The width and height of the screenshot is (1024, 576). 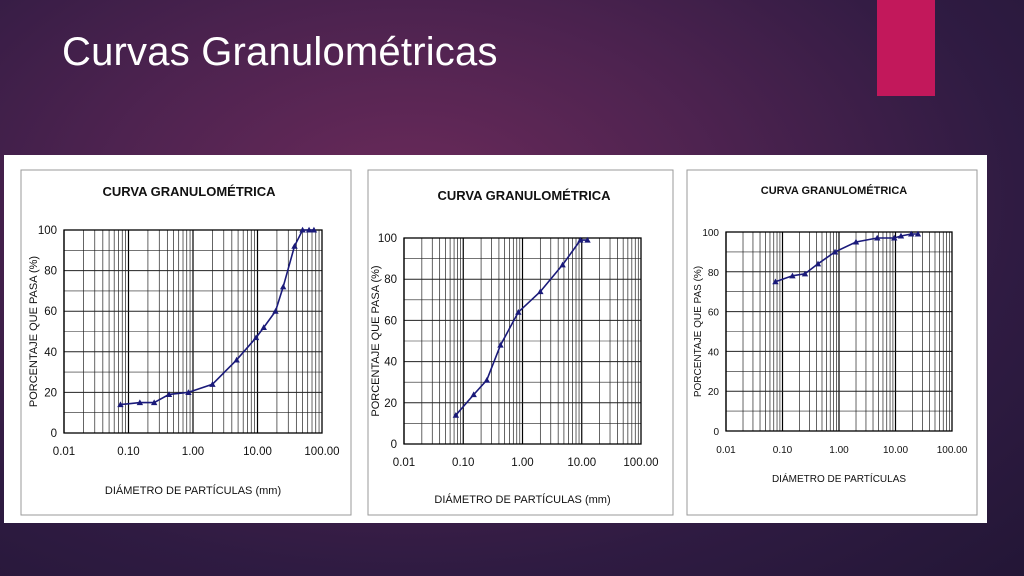 What do you see at coordinates (906, 48) in the screenshot?
I see `accent-bar` at bounding box center [906, 48].